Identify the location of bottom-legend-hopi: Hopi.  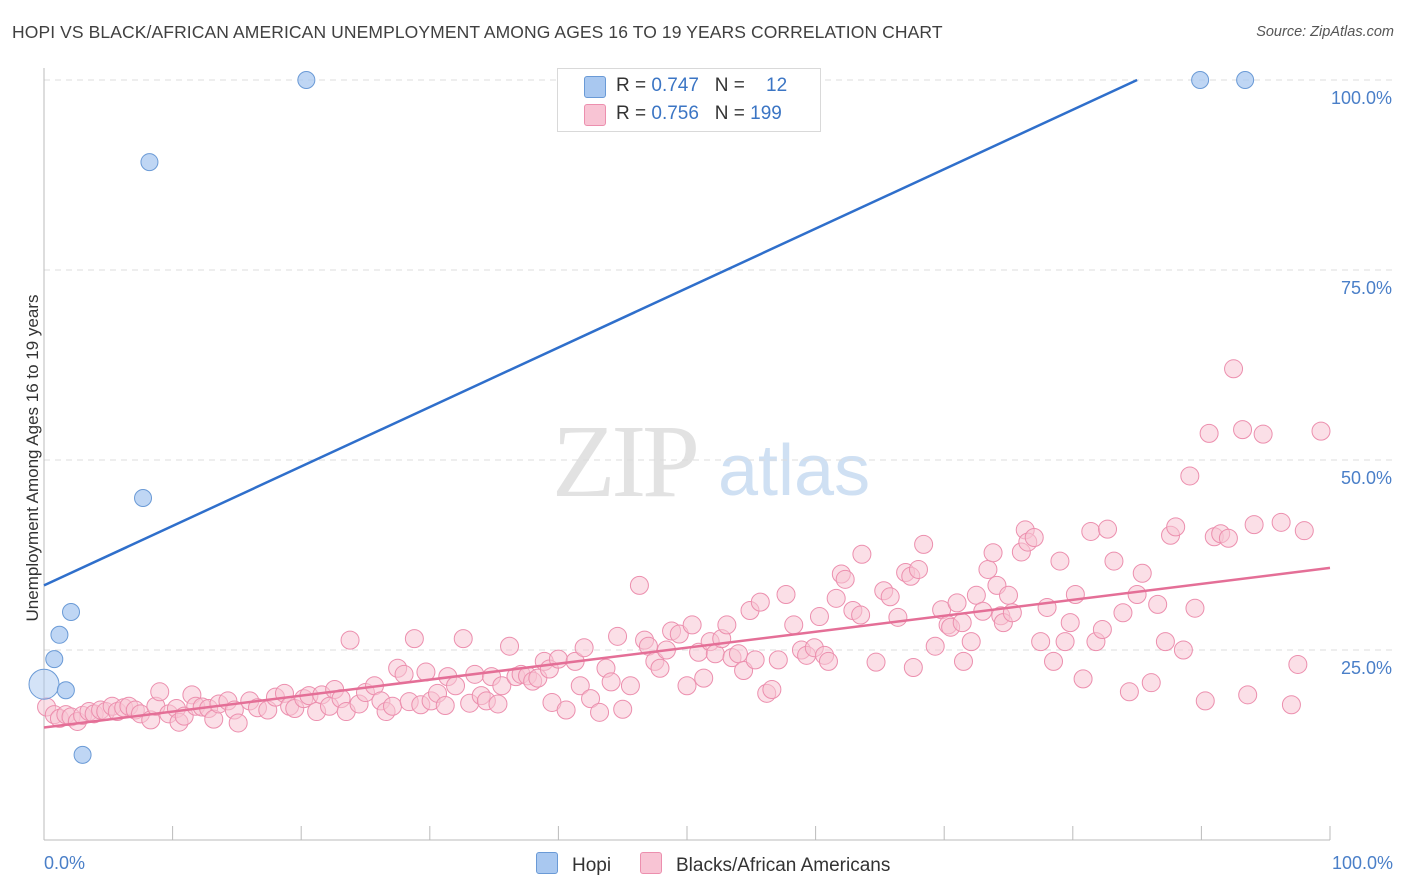
(573, 864).